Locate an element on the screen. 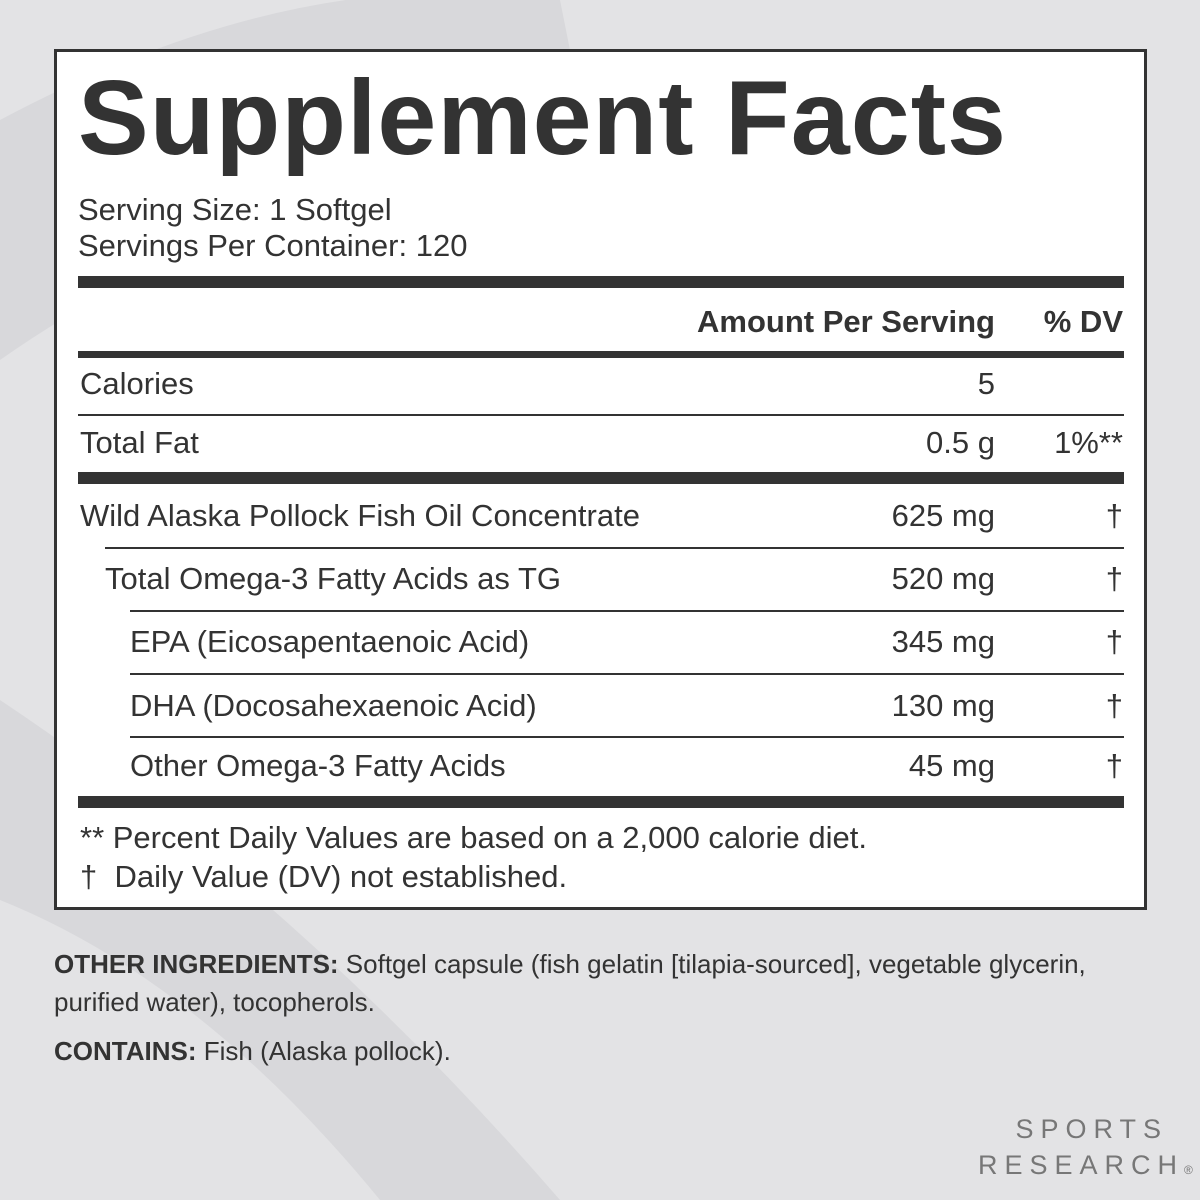 Image resolution: width=1200 pixels, height=1200 pixels. nutrient-name: Calories is located at coordinates (137, 383).